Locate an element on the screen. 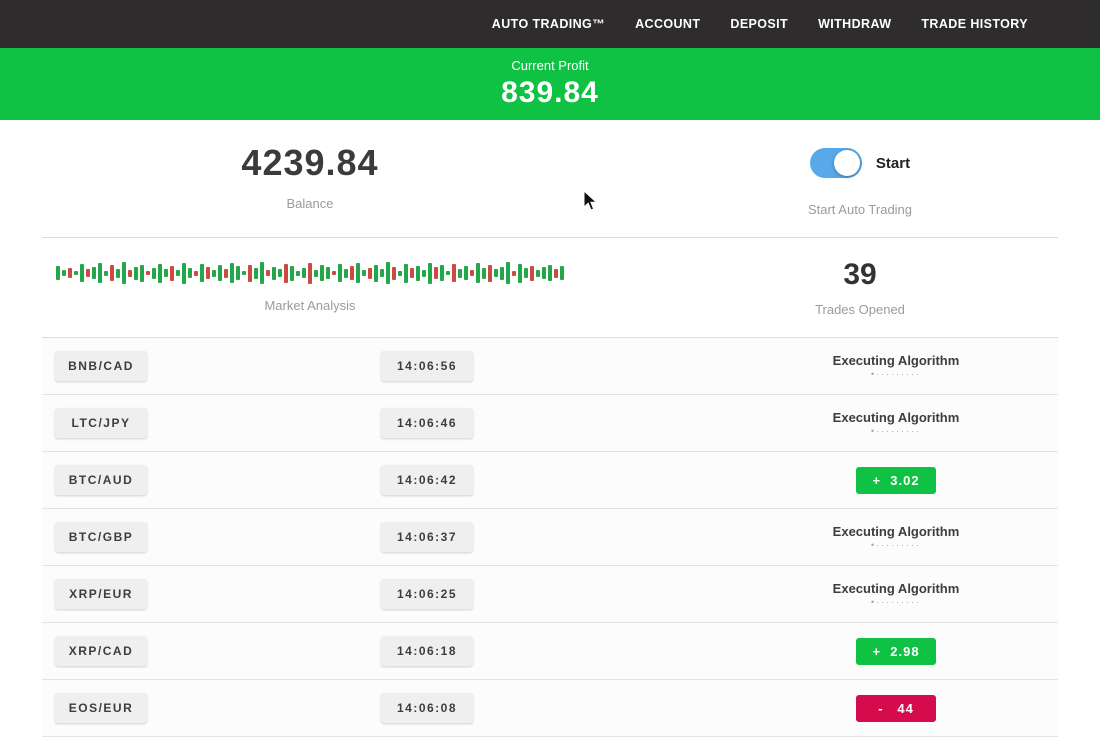  market-analysis-label: Market Analysis is located at coordinates (310, 305).